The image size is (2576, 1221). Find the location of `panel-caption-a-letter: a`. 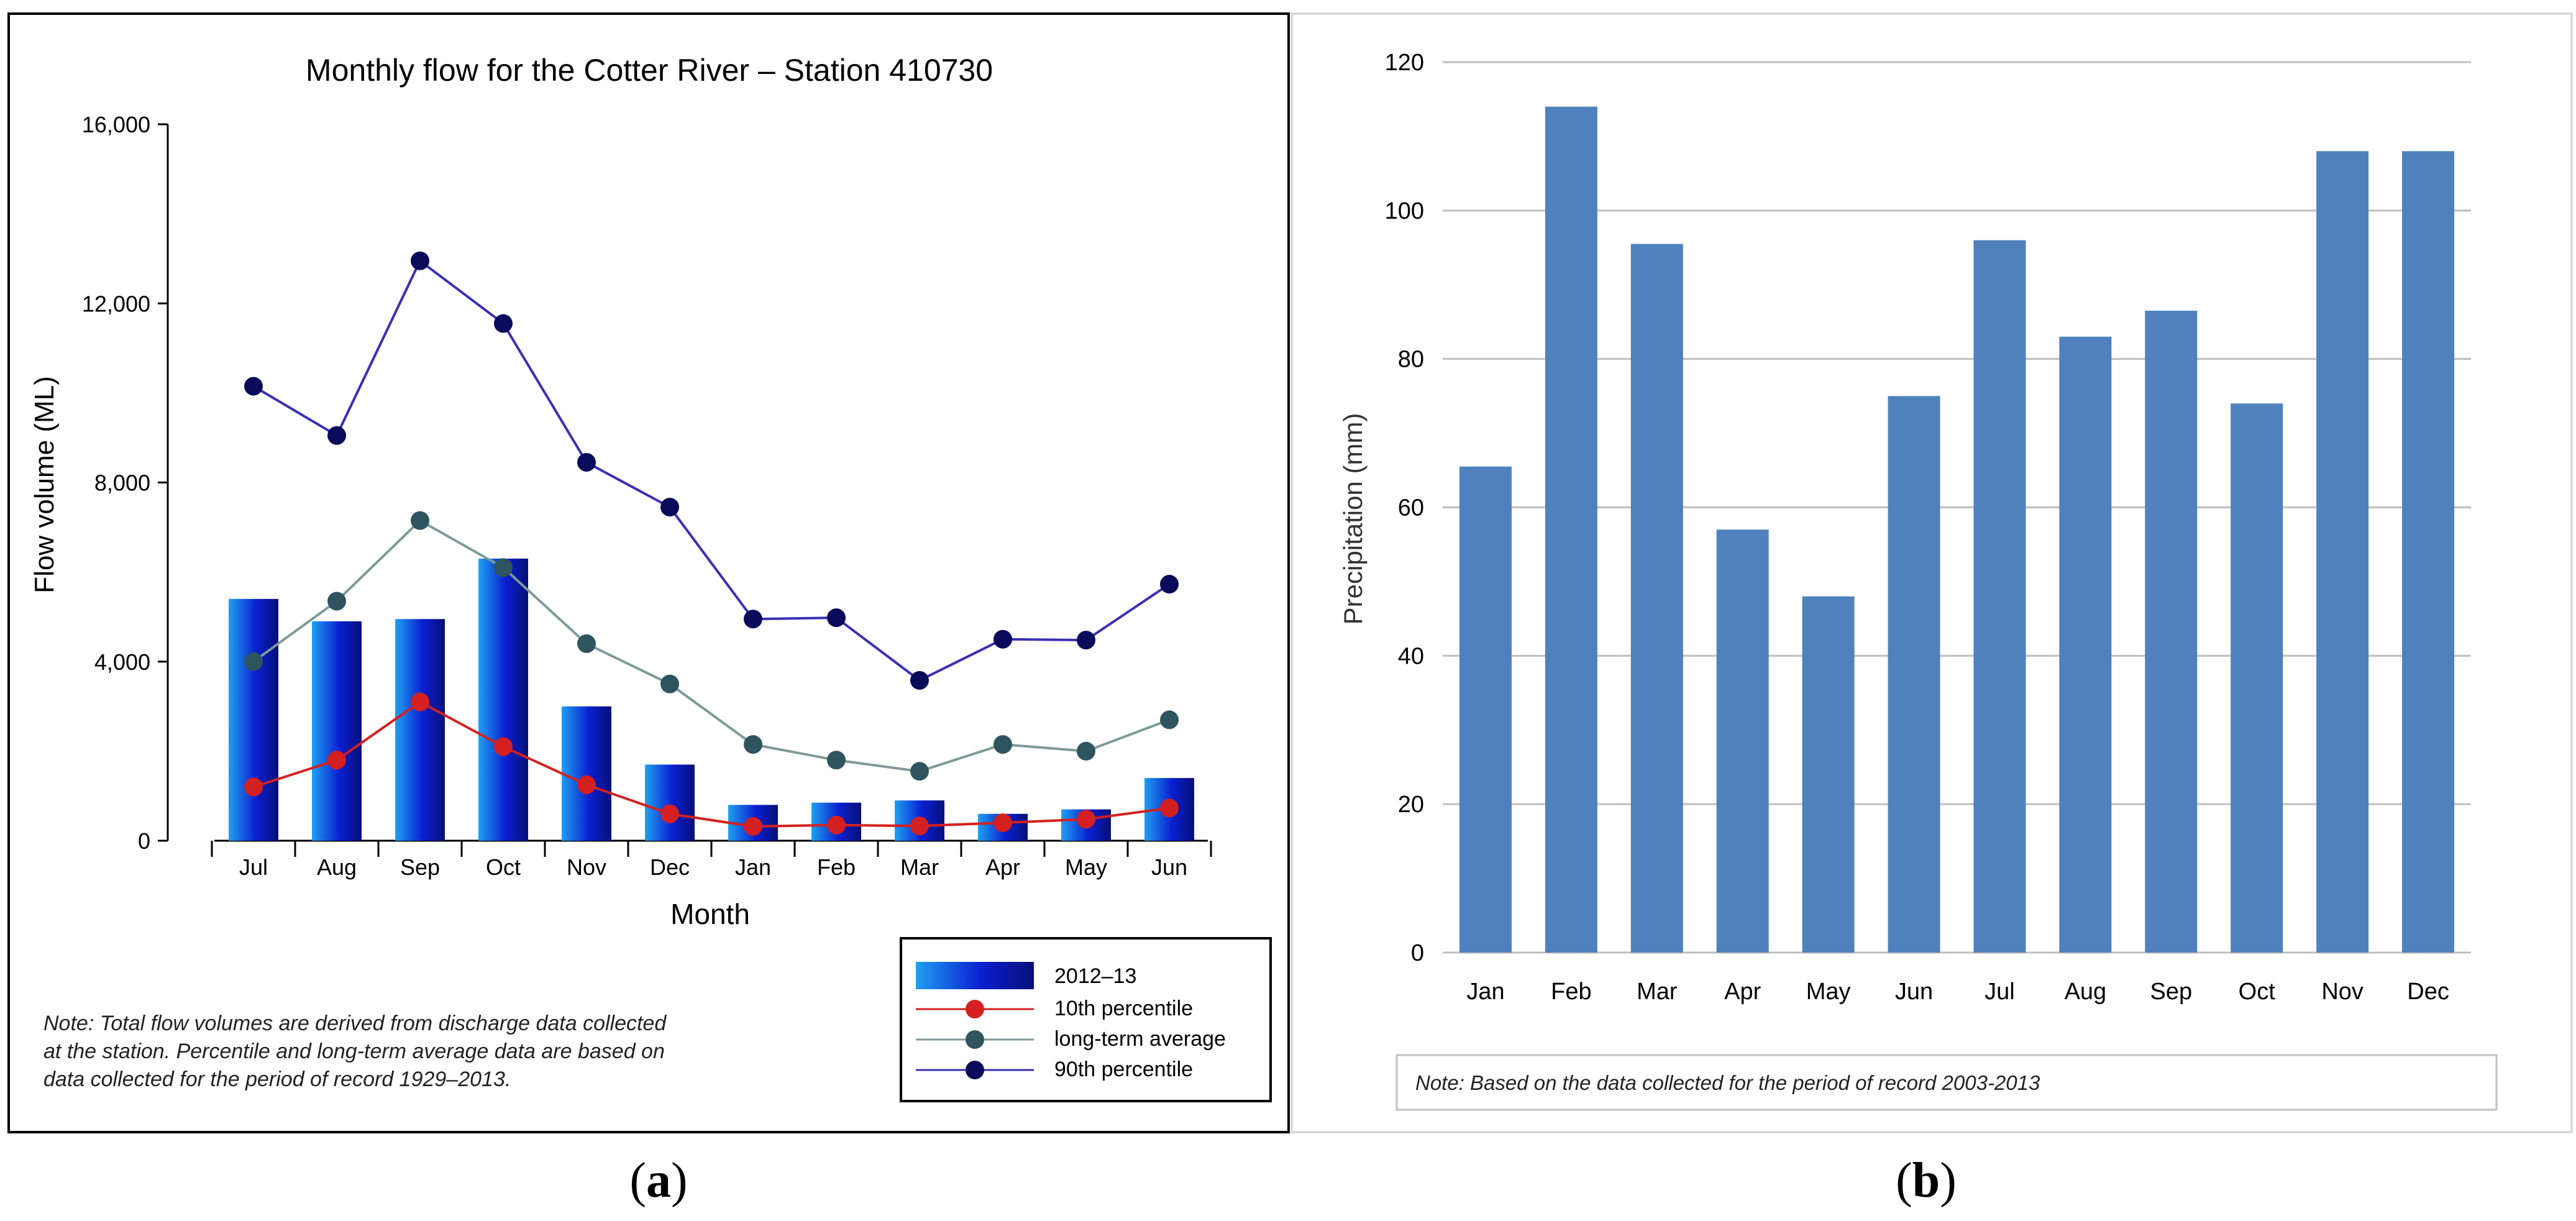

panel-caption-a-letter: a is located at coordinates (658, 1180).